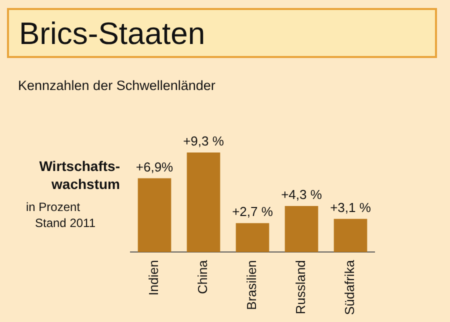 This screenshot has width=450, height=322. What do you see at coordinates (300, 287) in the screenshot?
I see `x-tick-label: Russland` at bounding box center [300, 287].